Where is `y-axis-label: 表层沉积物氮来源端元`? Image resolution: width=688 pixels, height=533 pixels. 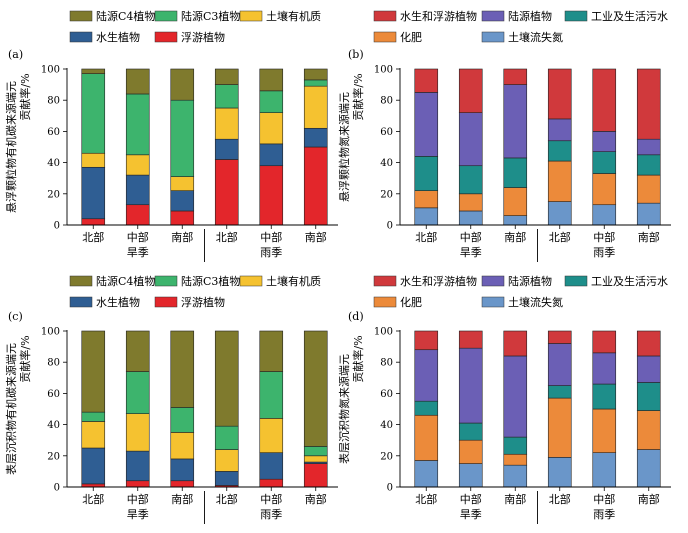
y-axis-label: 表层沉积物氮来源端元 is located at coordinates (344, 409).